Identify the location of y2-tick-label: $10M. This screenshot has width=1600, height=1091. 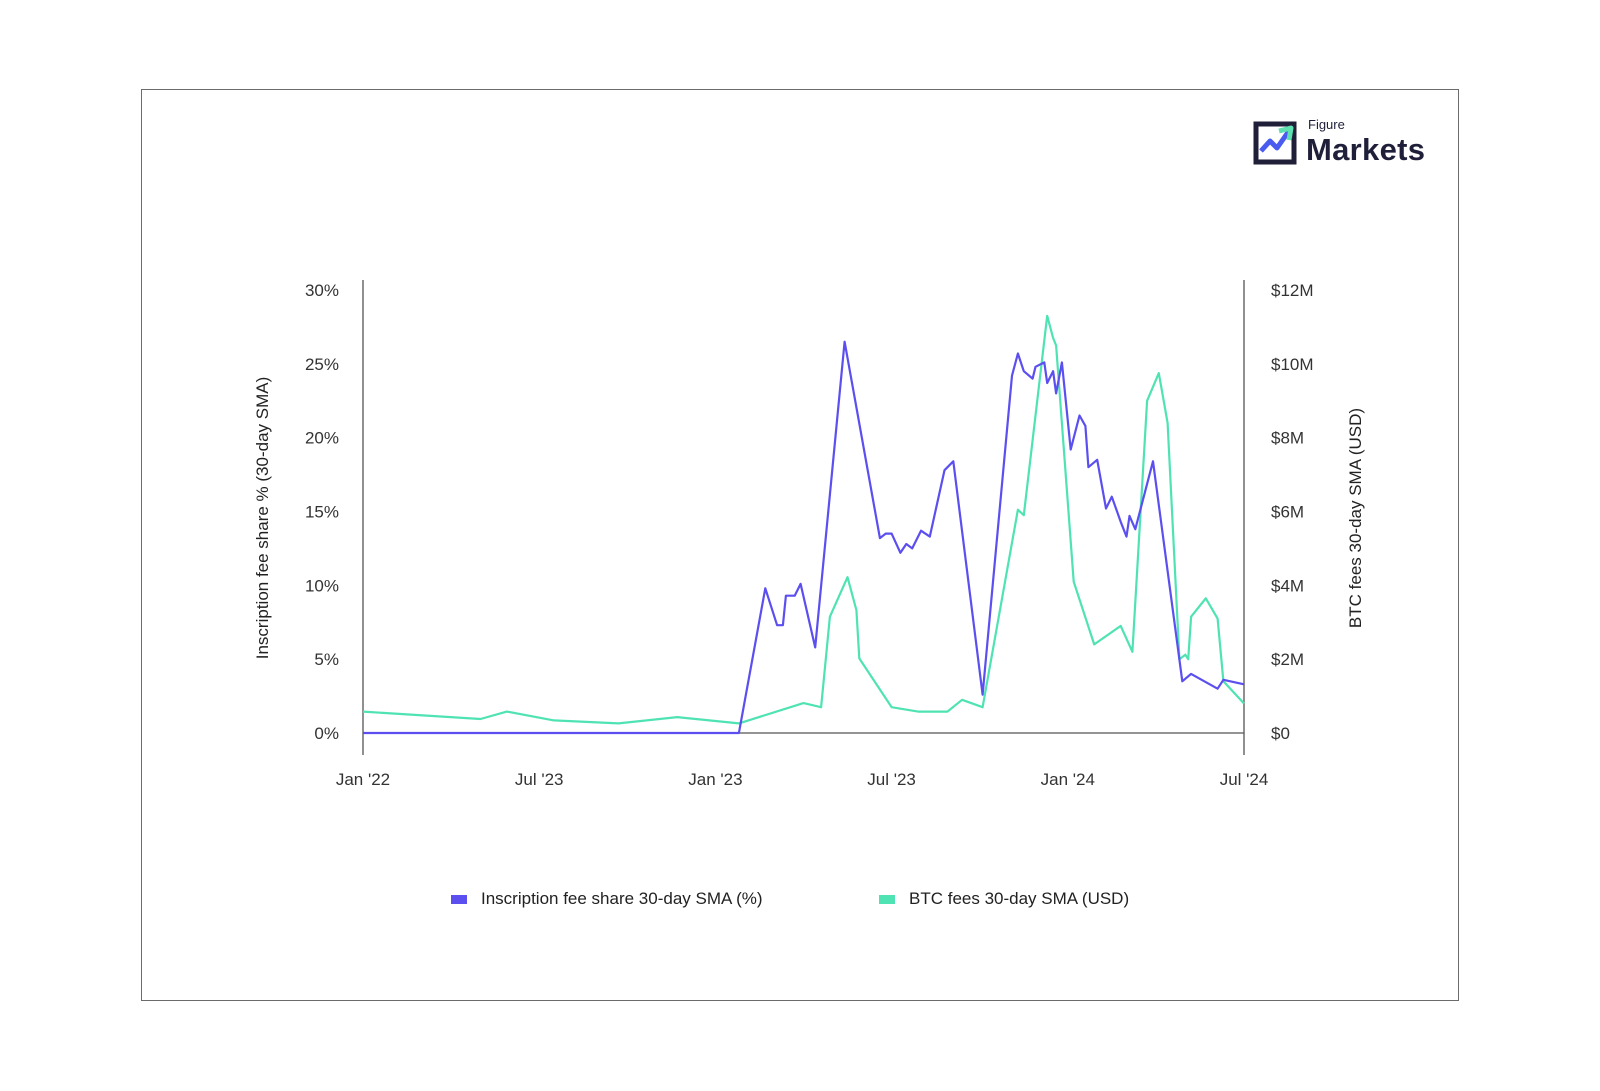
(1292, 364).